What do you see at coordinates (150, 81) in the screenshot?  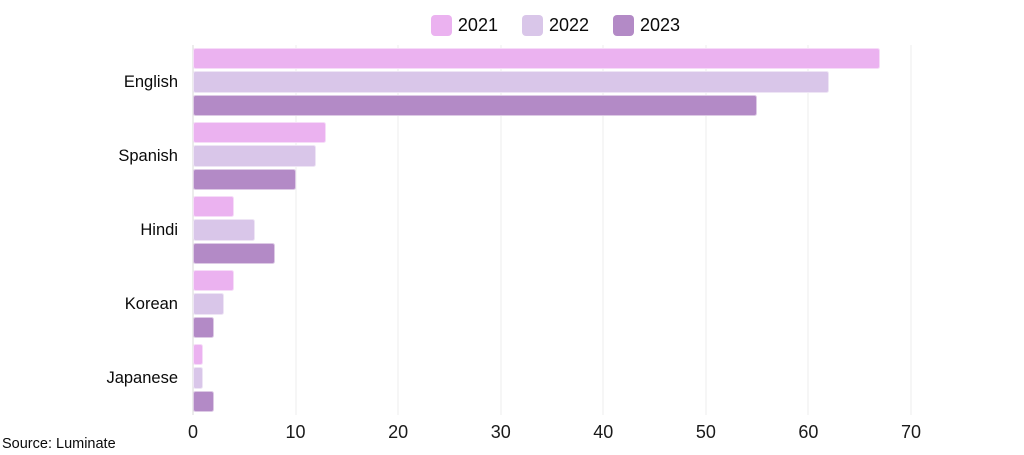 I see `category-label-english: English` at bounding box center [150, 81].